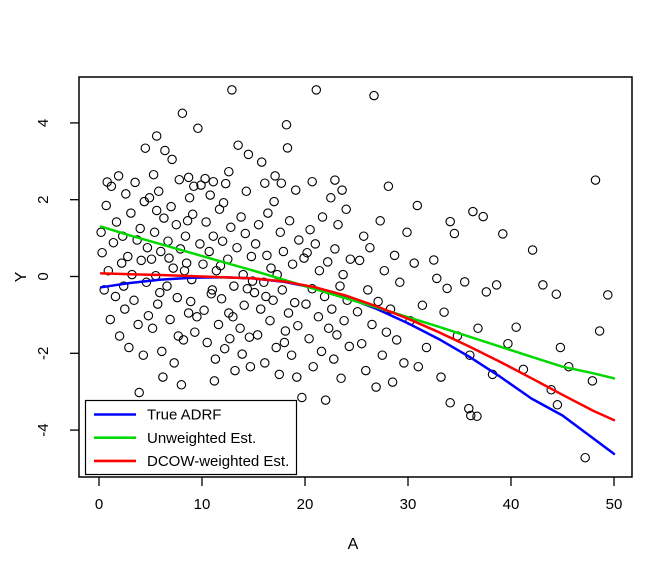  What do you see at coordinates (201, 438) in the screenshot?
I see `legend-entry-label: Unweighted Est.` at bounding box center [201, 438].